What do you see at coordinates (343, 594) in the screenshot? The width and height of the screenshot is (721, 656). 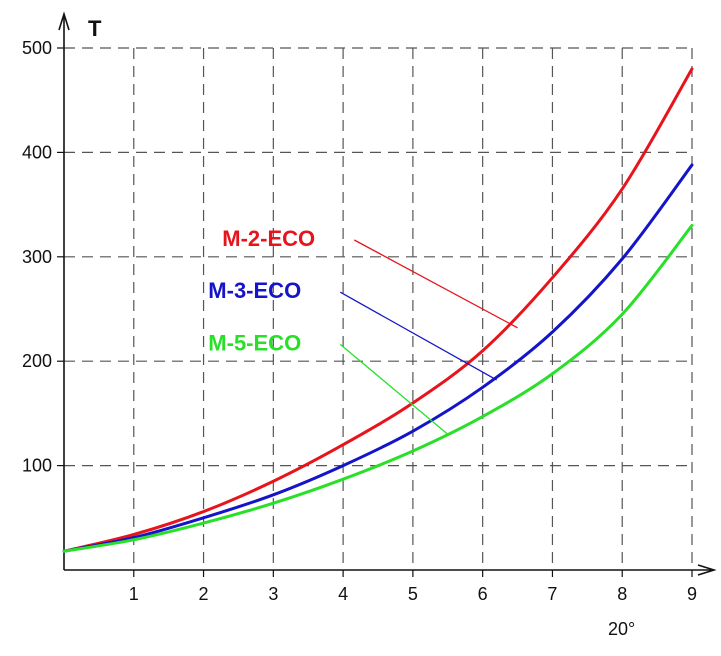 I see `x-tick-label-4: 4` at bounding box center [343, 594].